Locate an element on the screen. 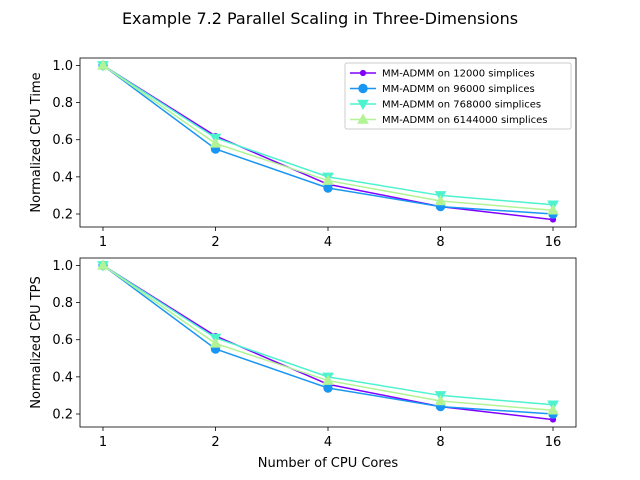 This screenshot has height=480, width=640. legend-box is located at coordinates (458, 96).